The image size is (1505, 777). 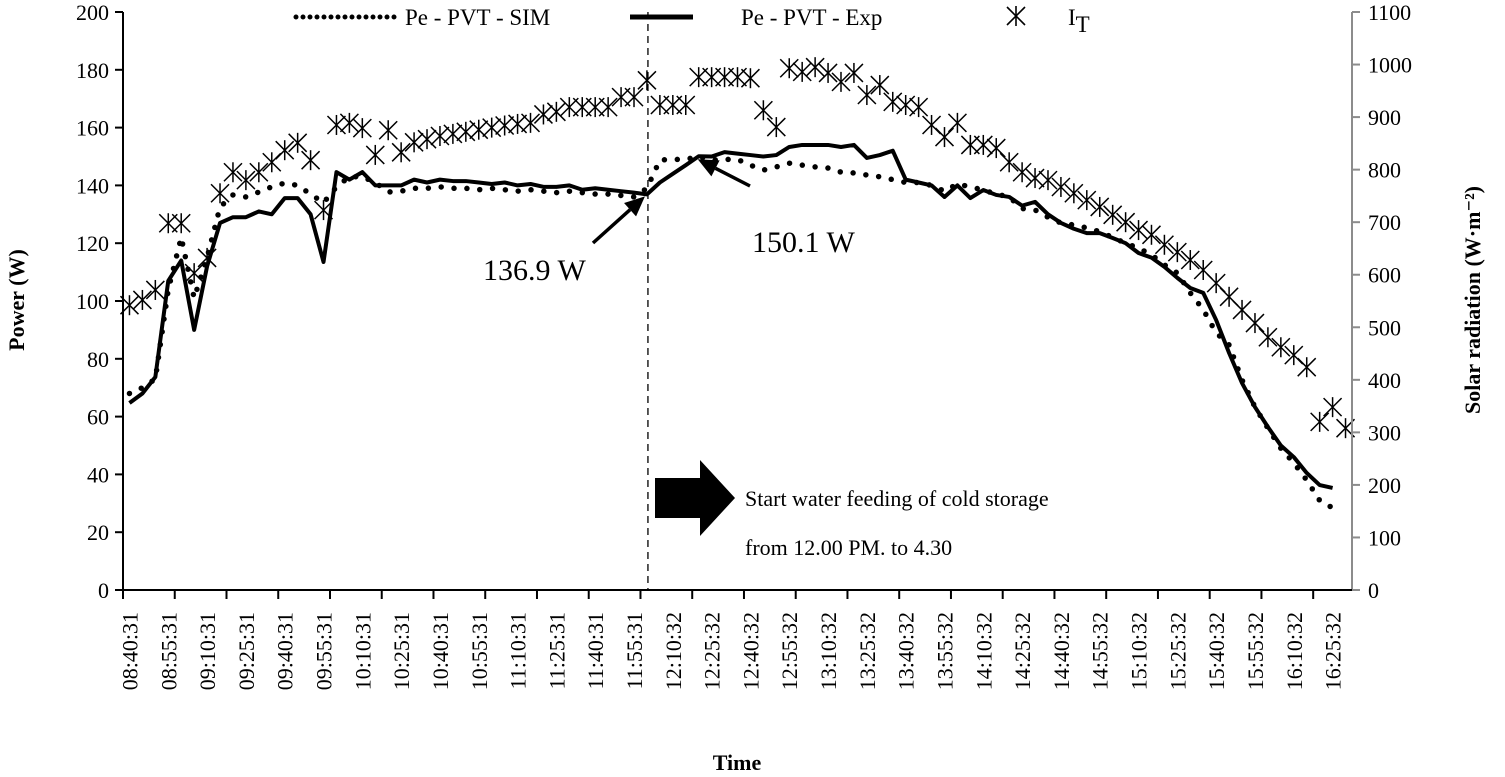 I want to click on x-tick-label: 16:10:32, so click(x=1294, y=651).